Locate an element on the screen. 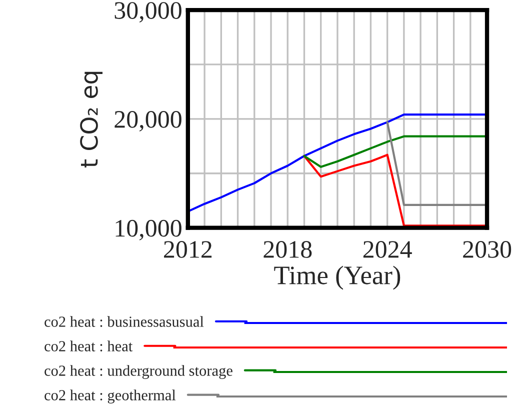 The image size is (522, 418). x-tick-label: 2030 is located at coordinates (487, 249).